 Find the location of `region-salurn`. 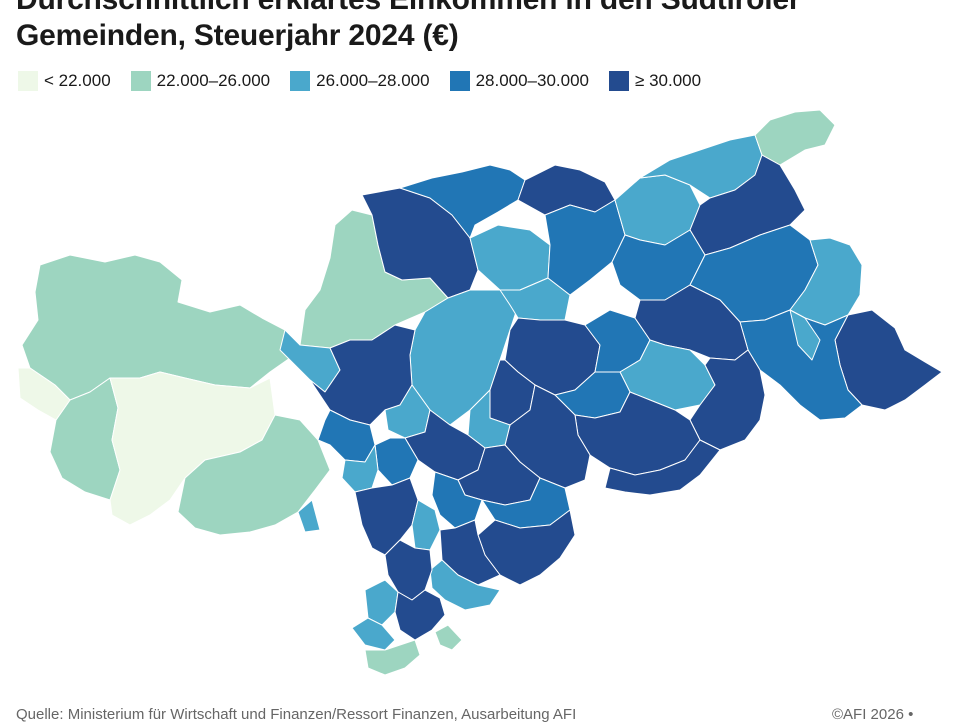

region-salurn is located at coordinates (373, 634).